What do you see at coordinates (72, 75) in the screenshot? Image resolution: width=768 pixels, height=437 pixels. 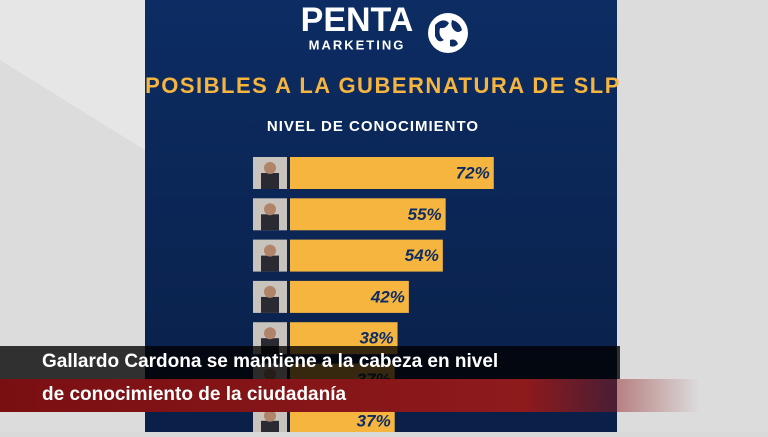 I see `background-shape` at bounding box center [72, 75].